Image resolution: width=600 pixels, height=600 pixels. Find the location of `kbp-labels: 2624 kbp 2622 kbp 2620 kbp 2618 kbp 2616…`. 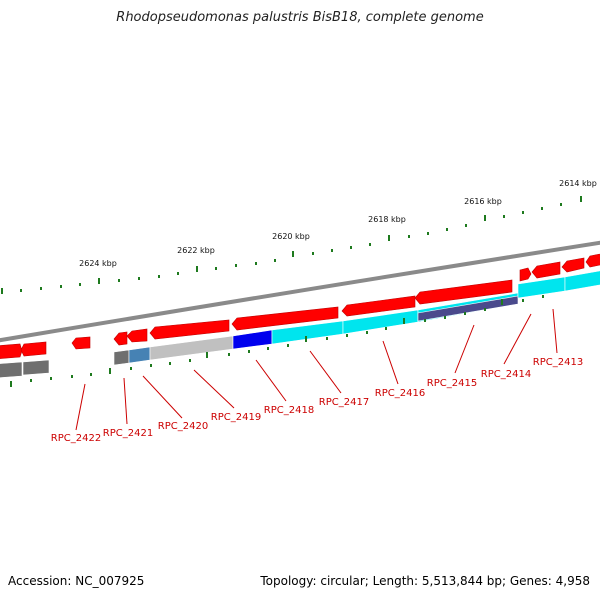

kbp-labels: 2624 kbp 2622 kbp 2620 kbp 2618 kbp 2616… is located at coordinates (338, 223).